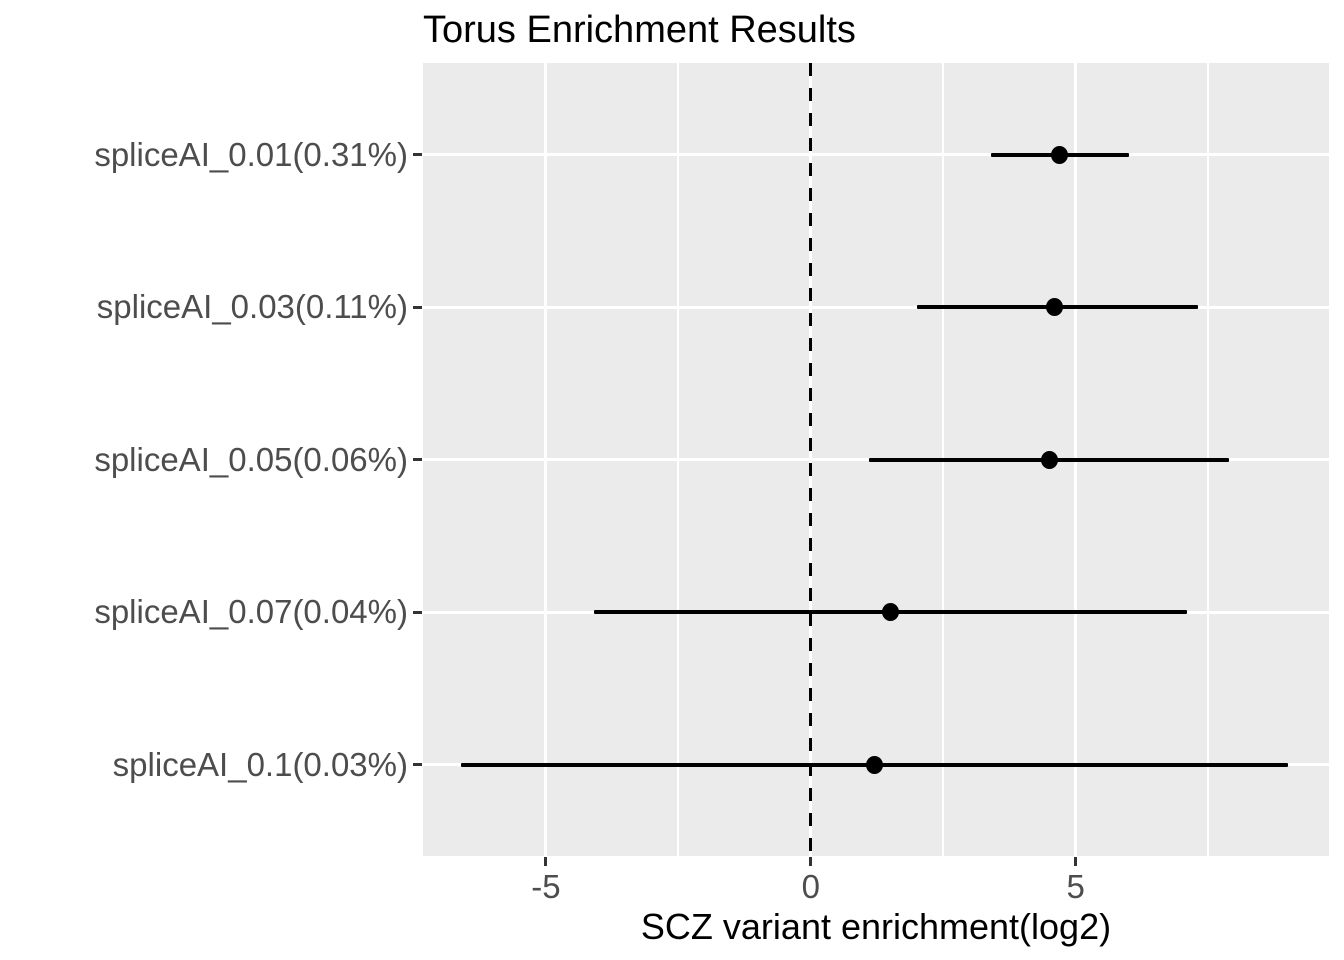  Describe the element at coordinates (251, 611) in the screenshot. I see `y-axis-category-label: spliceAI_0.07(0.04%)` at that location.